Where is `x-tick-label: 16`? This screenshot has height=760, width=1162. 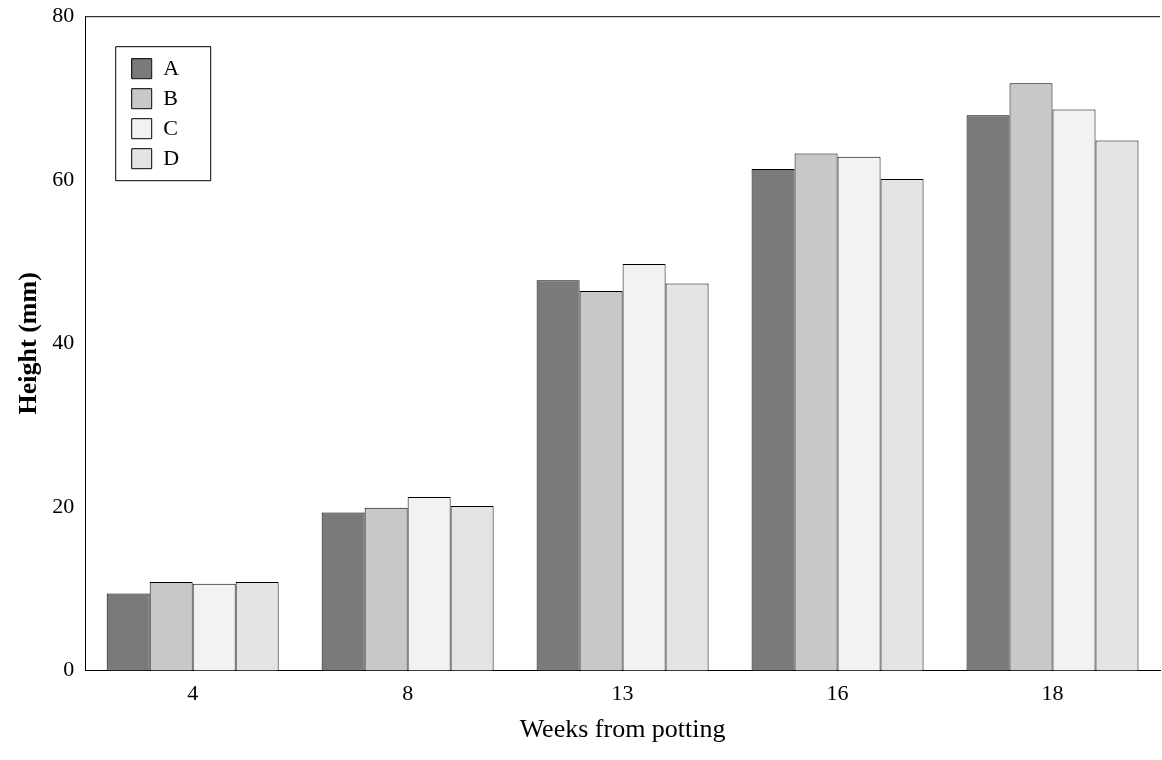
x-tick-label: 16 is located at coordinates (837, 693).